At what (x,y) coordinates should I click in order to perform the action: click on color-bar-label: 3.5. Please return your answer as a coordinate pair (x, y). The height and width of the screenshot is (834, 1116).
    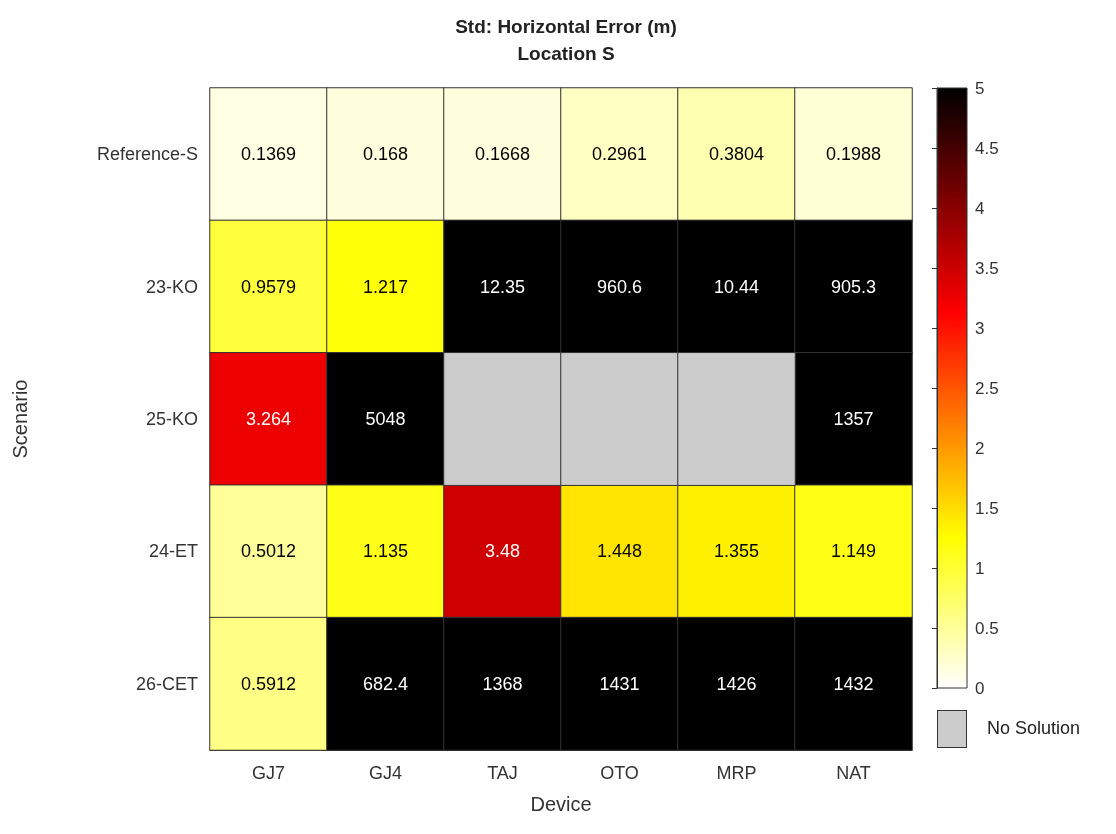
    Looking at the image, I should click on (987, 268).